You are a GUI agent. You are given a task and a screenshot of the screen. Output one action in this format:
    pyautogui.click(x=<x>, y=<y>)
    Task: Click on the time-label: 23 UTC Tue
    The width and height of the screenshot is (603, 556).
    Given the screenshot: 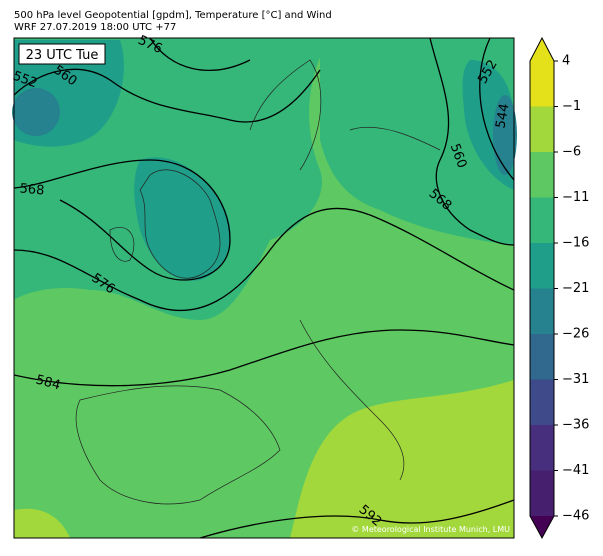 What is the action you would take?
    pyautogui.click(x=62, y=55)
    